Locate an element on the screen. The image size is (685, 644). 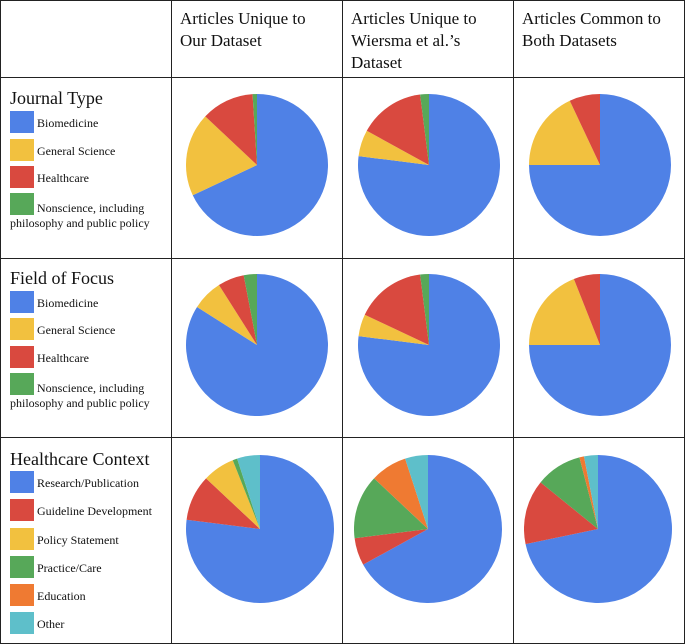
legend-item: Other is located at coordinates (90, 623).